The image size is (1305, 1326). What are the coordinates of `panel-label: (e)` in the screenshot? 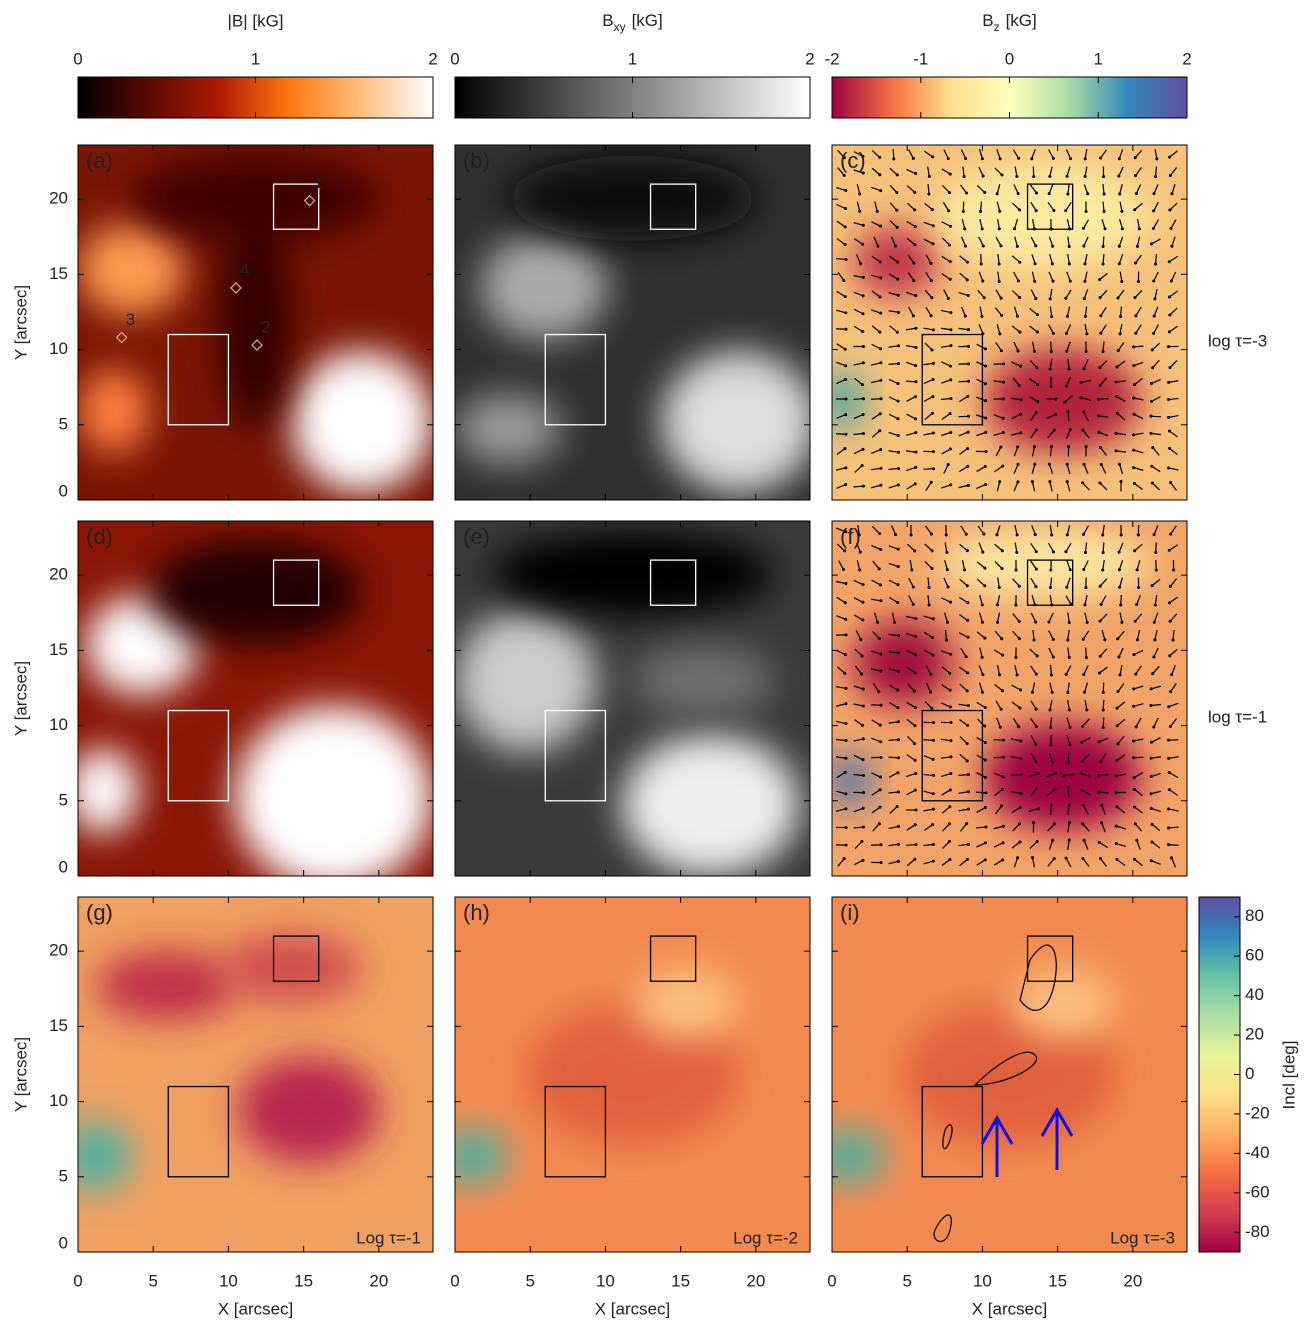 It's located at (476, 536).